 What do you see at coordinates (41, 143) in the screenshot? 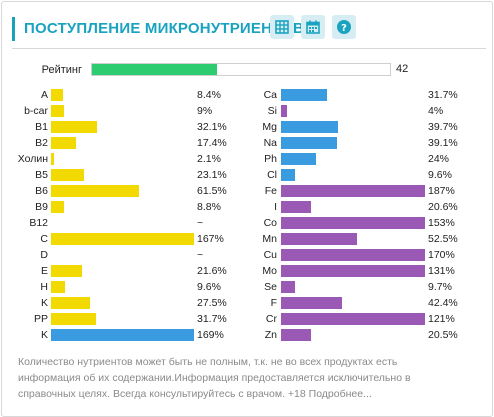
I see `nutrient-label: B2` at bounding box center [41, 143].